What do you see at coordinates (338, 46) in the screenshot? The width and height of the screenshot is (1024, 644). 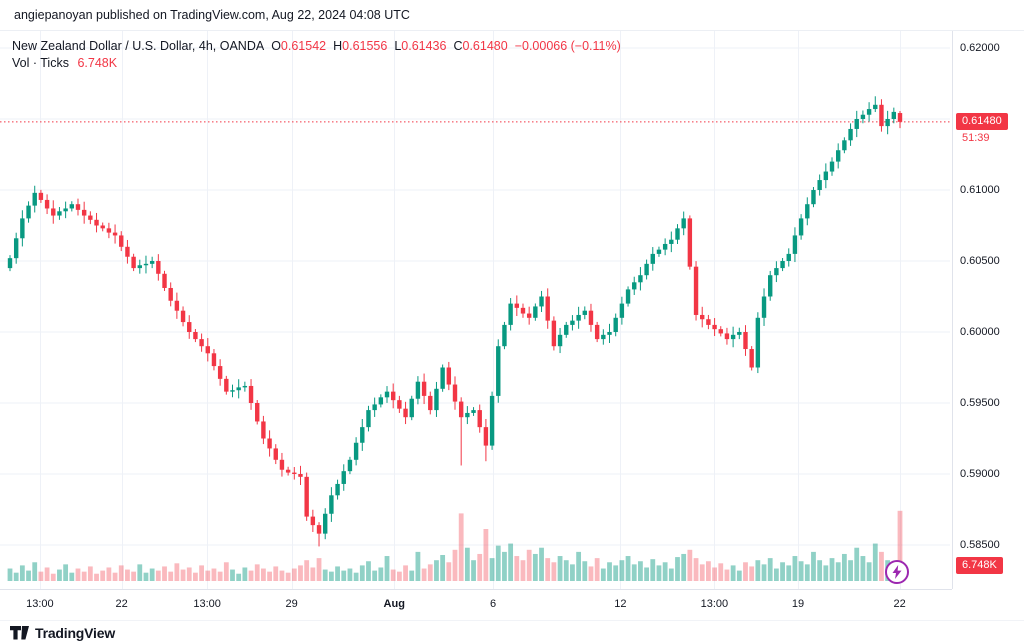 I see `ohlc-high-label: H` at bounding box center [338, 46].